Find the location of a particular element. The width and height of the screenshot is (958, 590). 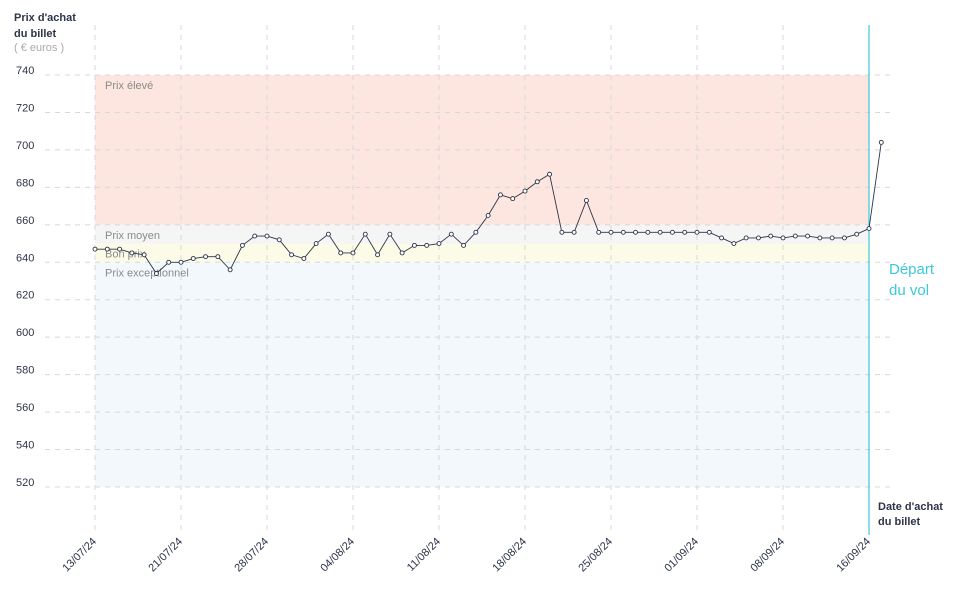

y-tick-label: 520 is located at coordinates (25, 483).